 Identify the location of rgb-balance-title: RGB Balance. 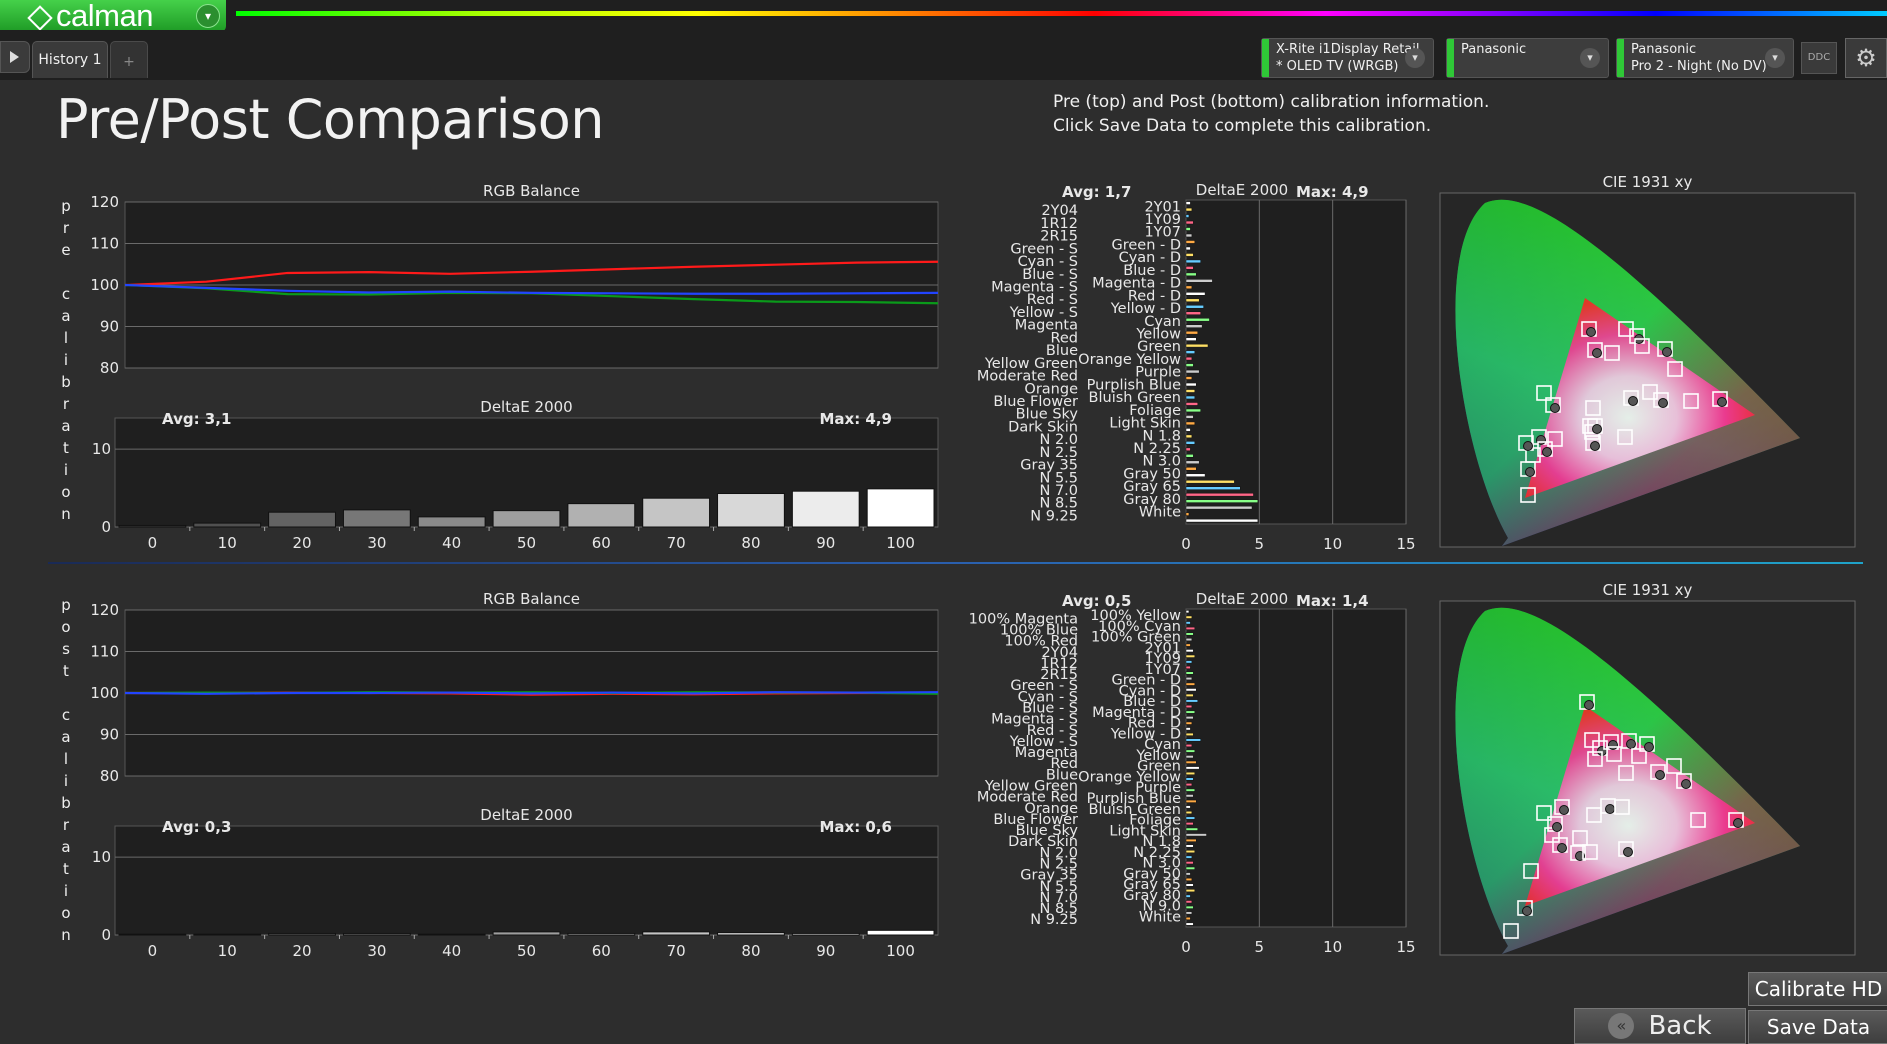
(531, 599).